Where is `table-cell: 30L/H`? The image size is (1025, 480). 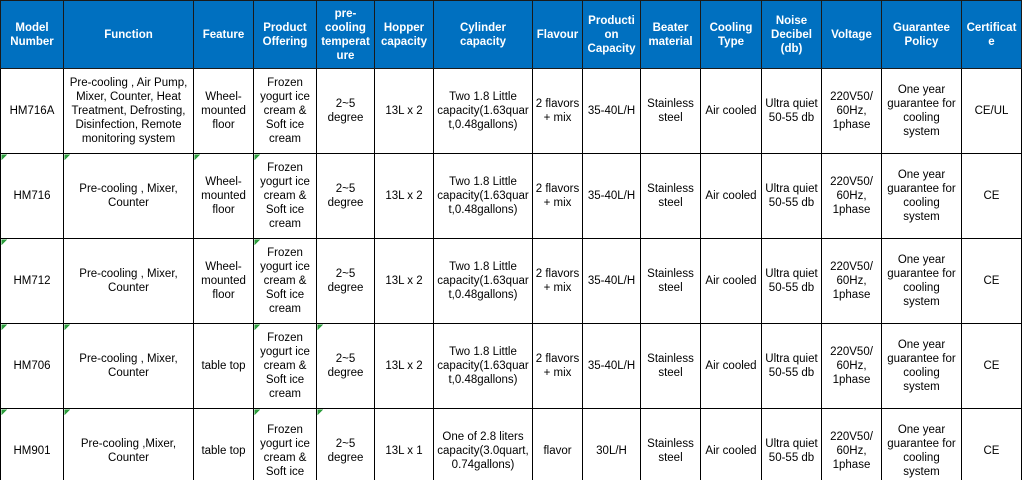
table-cell: 30L/H is located at coordinates (611, 444).